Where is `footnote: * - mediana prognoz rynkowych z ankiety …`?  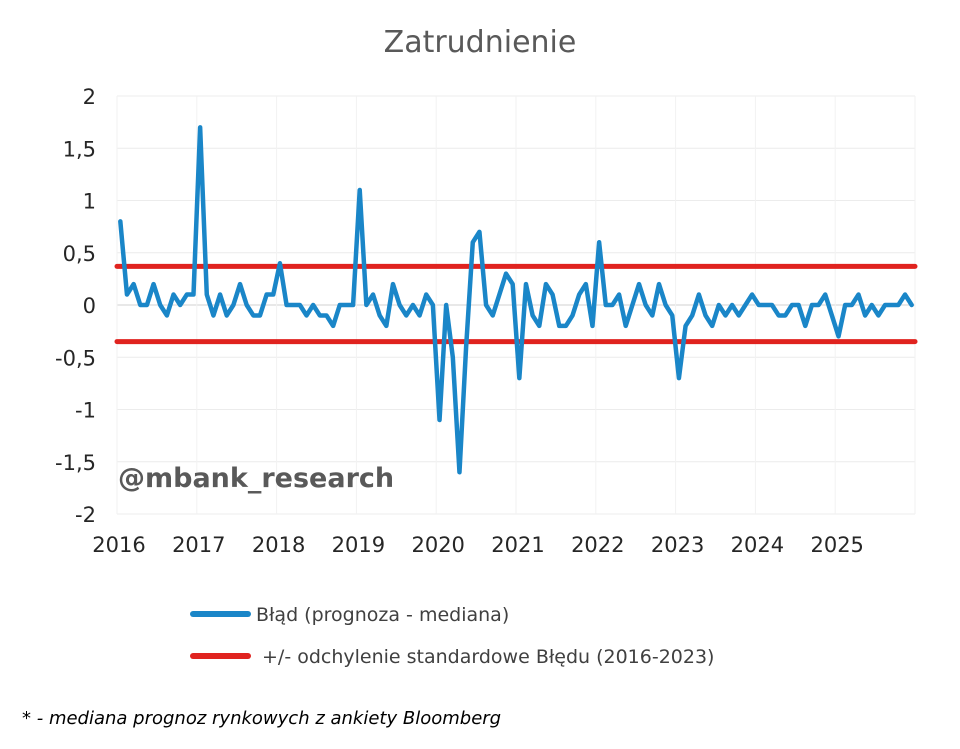 footnote: * - mediana prognoz rynkowych z ankiety … is located at coordinates (262, 718).